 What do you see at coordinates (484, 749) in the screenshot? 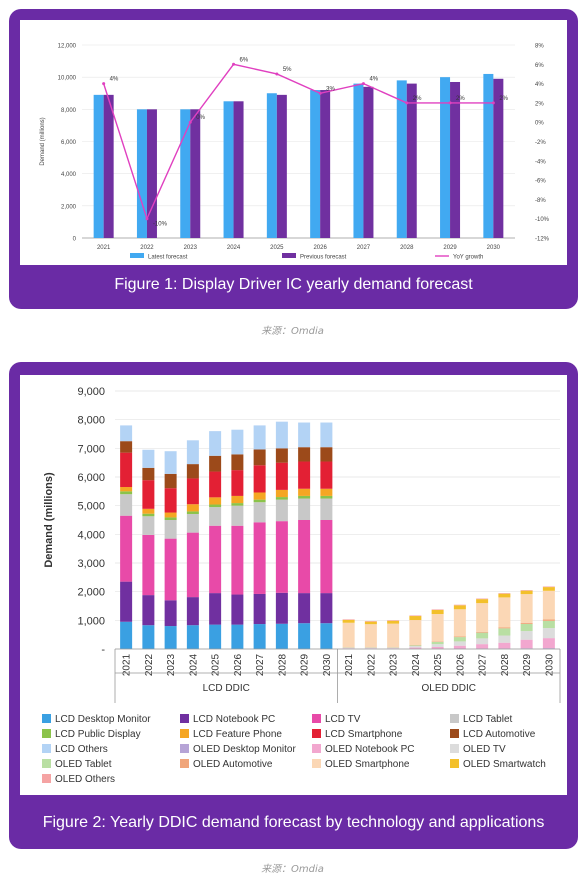
I see `legend-label: OLED TV` at bounding box center [484, 749].